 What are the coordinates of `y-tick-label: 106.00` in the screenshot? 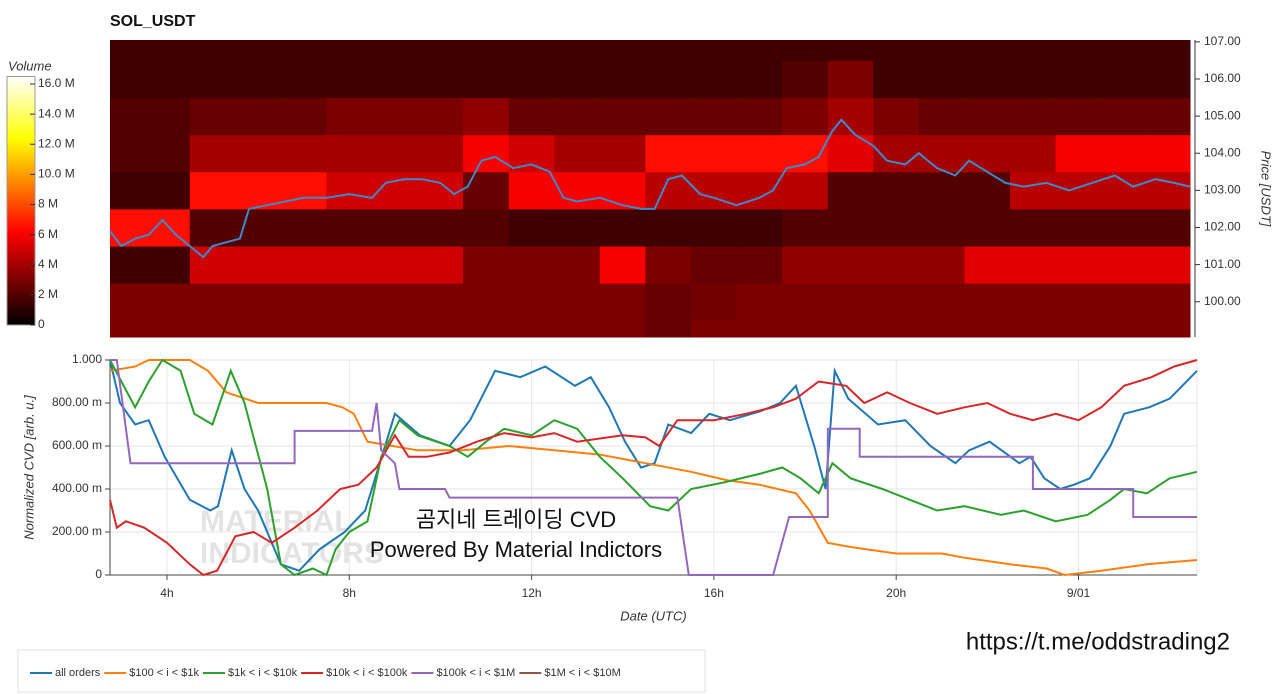 It's located at (1222, 78).